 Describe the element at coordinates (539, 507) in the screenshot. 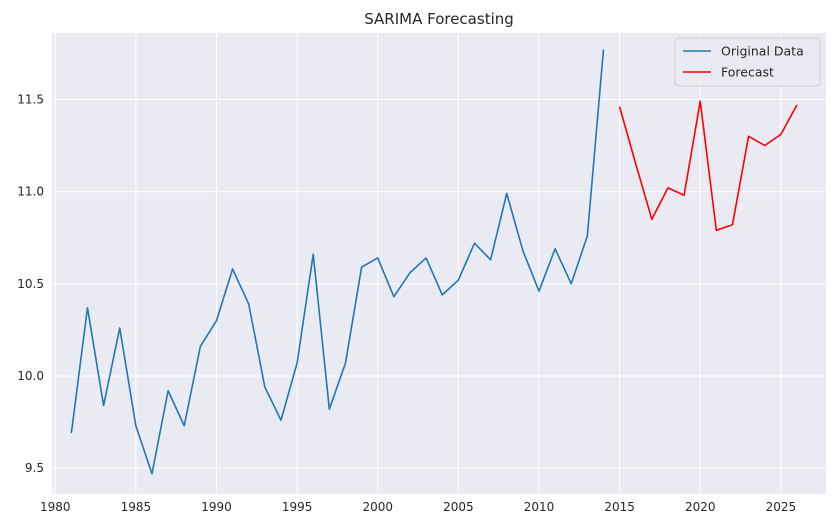

I see `x-tick-label: 2010` at that location.